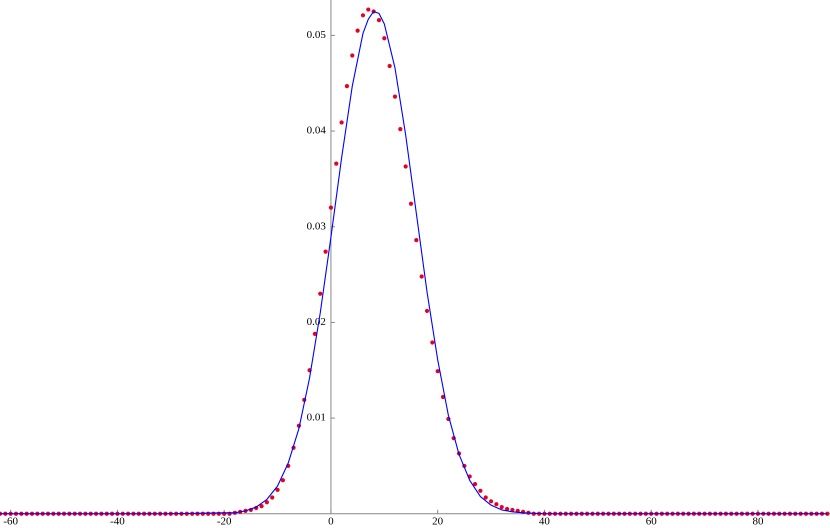  I want to click on y-tick-label: 0.02, so click(316, 322).